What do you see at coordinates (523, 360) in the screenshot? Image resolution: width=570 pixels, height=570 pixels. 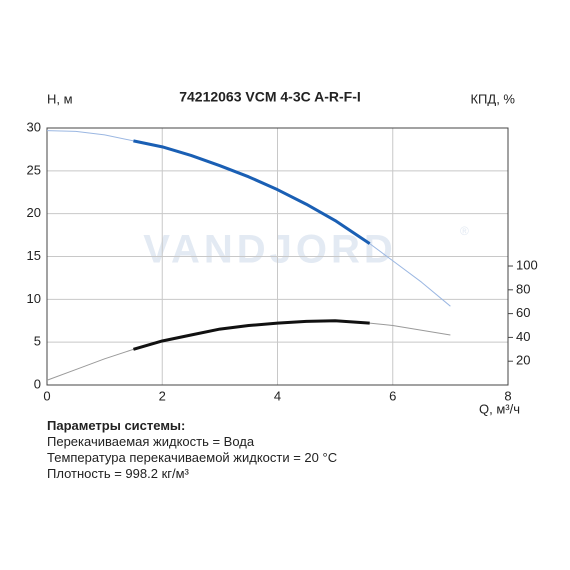 I see `y2-tick-label: 20` at bounding box center [523, 360].